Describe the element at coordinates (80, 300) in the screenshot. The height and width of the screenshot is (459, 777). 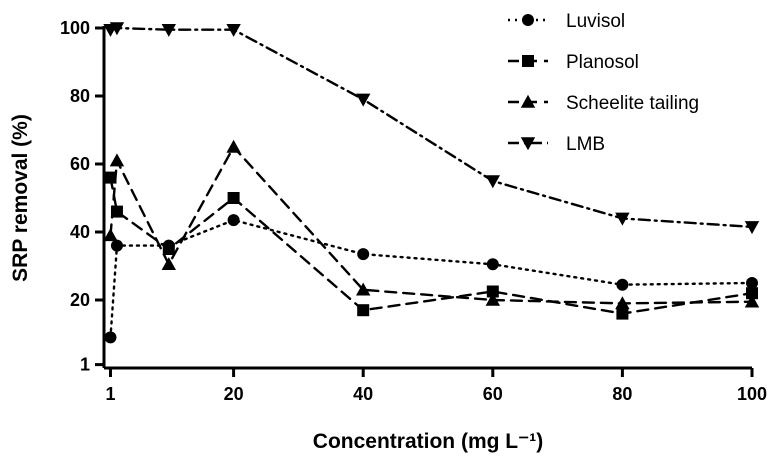
I see `y-tick-label: 20` at that location.